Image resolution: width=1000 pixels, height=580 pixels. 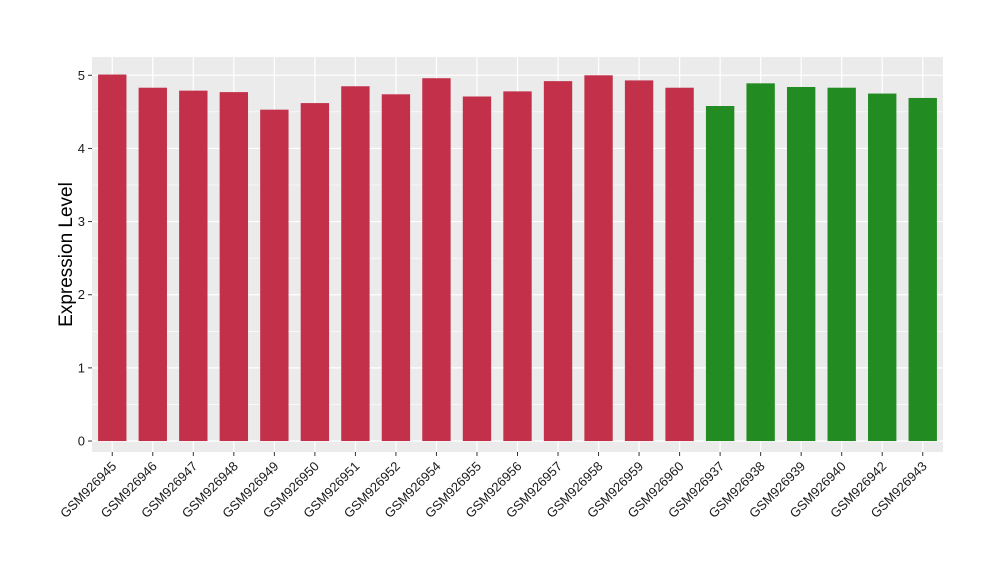 I want to click on bar-GSM926937, so click(x=720, y=274).